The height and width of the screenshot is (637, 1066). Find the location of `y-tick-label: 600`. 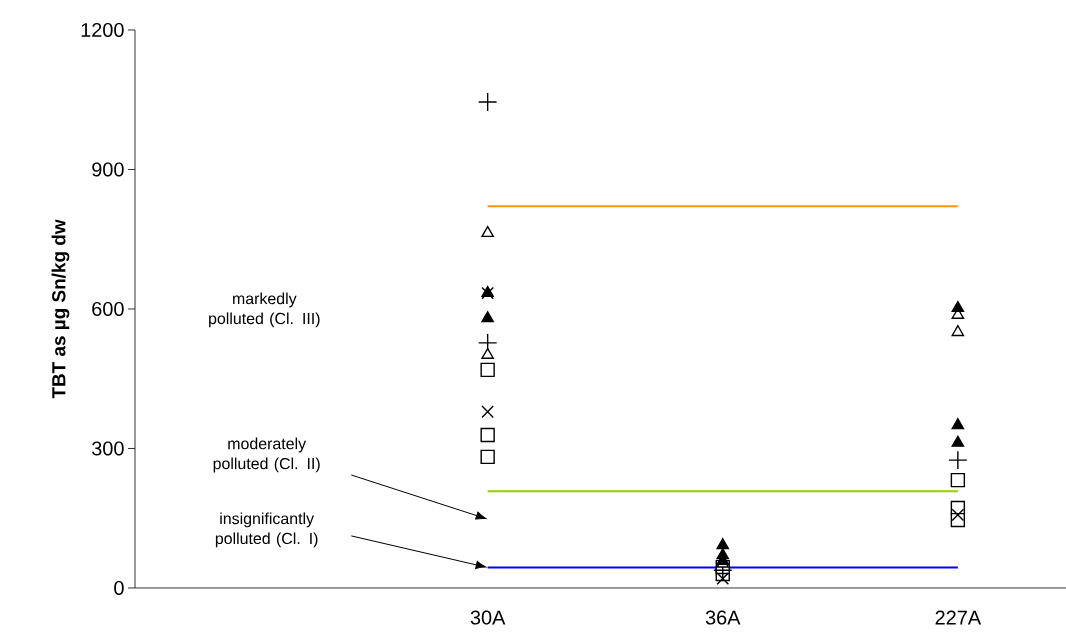

y-tick-label: 600 is located at coordinates (108, 309).